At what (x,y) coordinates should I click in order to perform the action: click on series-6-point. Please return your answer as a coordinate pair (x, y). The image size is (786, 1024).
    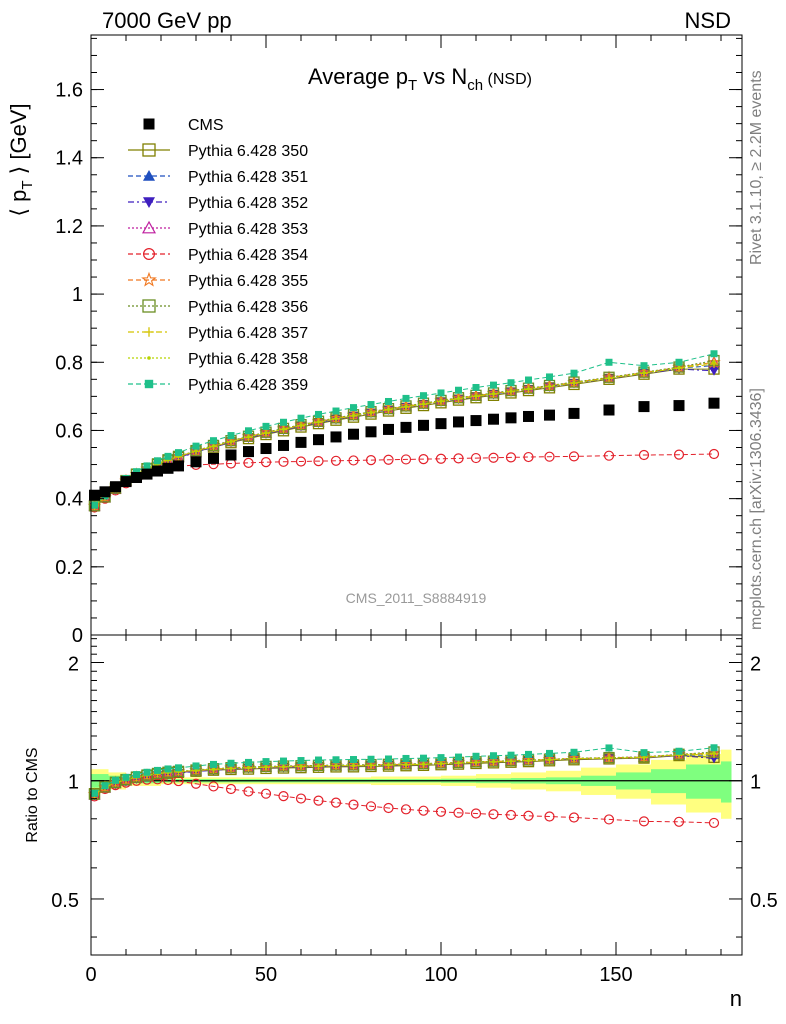
    Looking at the image, I should click on (94, 506).